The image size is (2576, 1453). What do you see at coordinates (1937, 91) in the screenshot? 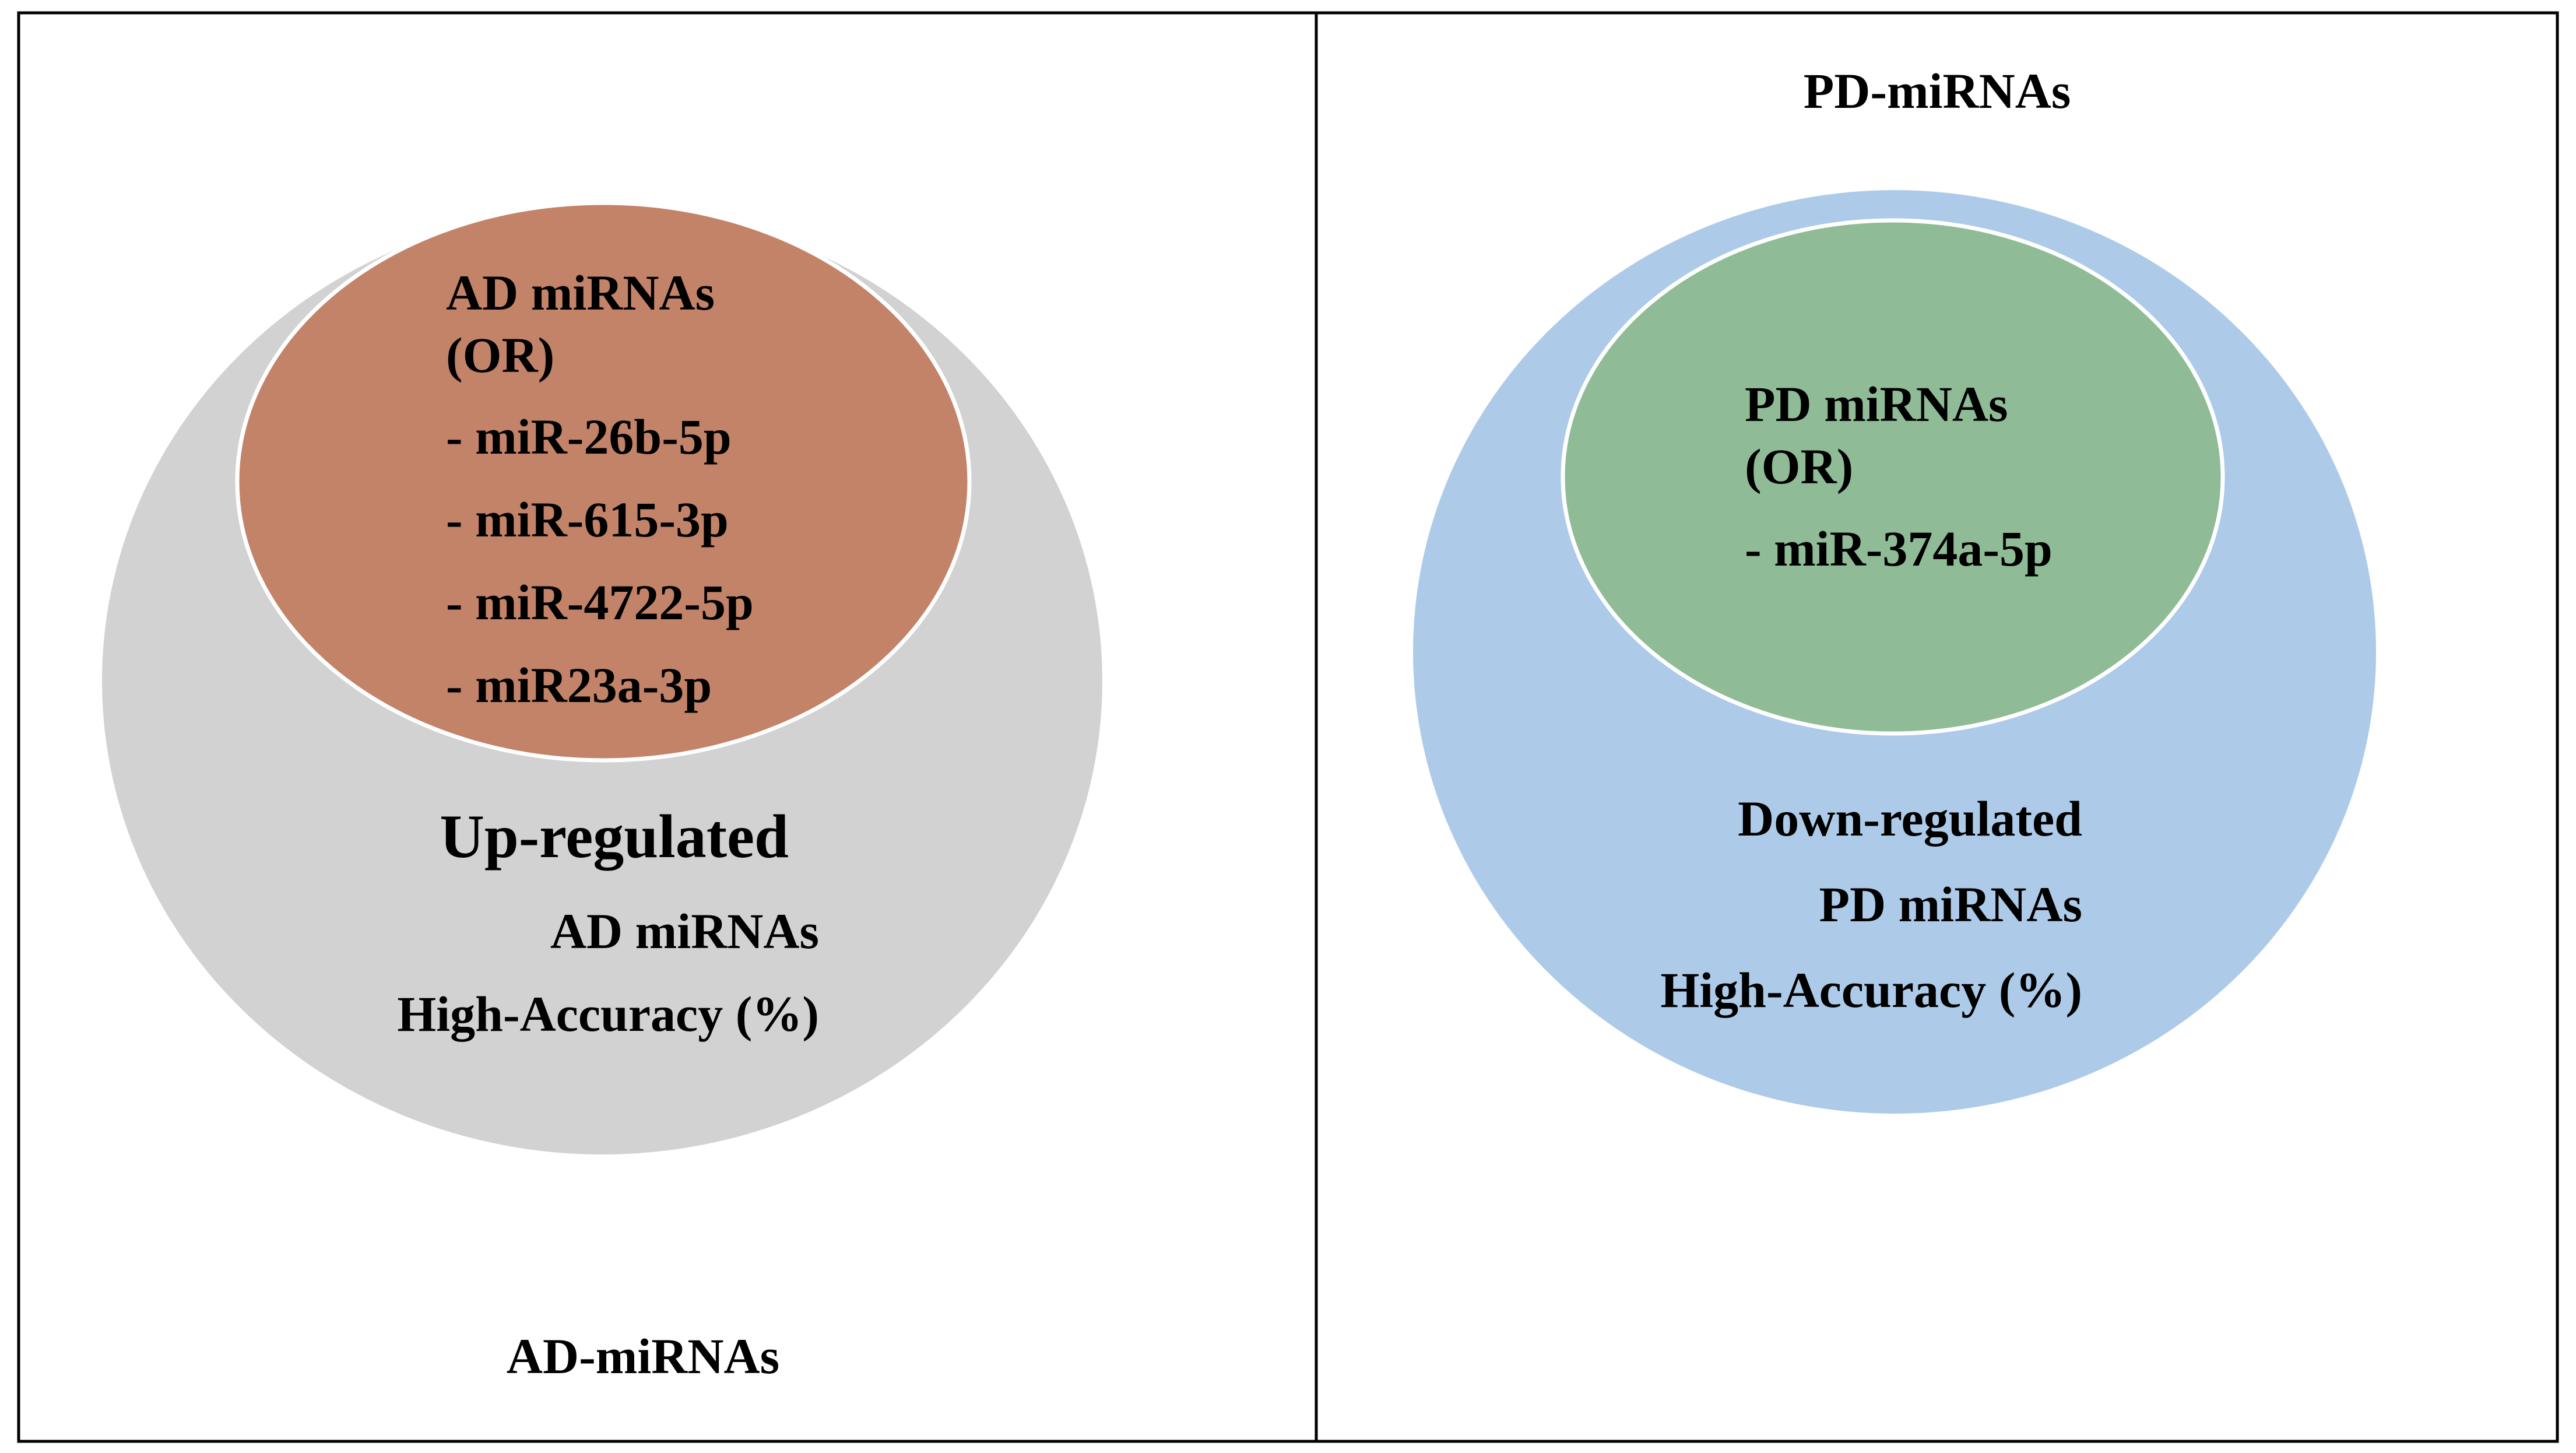
I see `pd-panel-header-label: PD-miRNAs` at bounding box center [1937, 91].